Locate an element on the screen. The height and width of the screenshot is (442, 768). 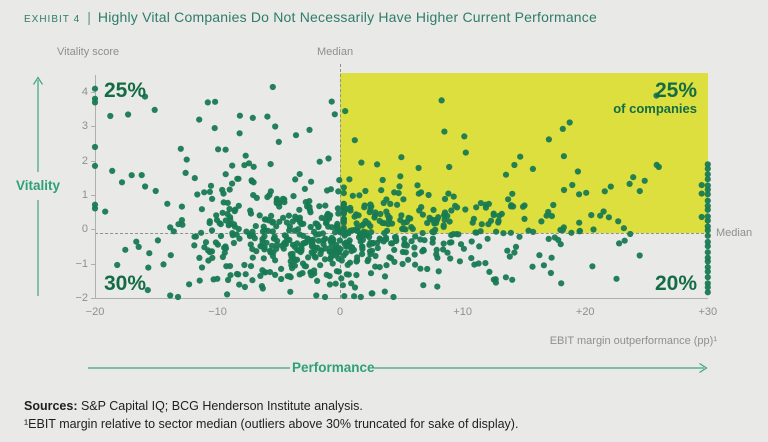
y-axis is located at coordinates (95, 186).